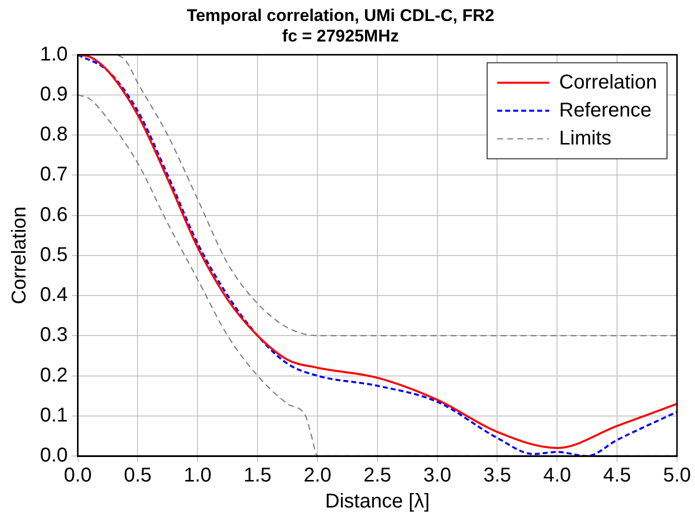 This screenshot has height=520, width=695. I want to click on y-tick-label: 0.9, so click(54, 94).